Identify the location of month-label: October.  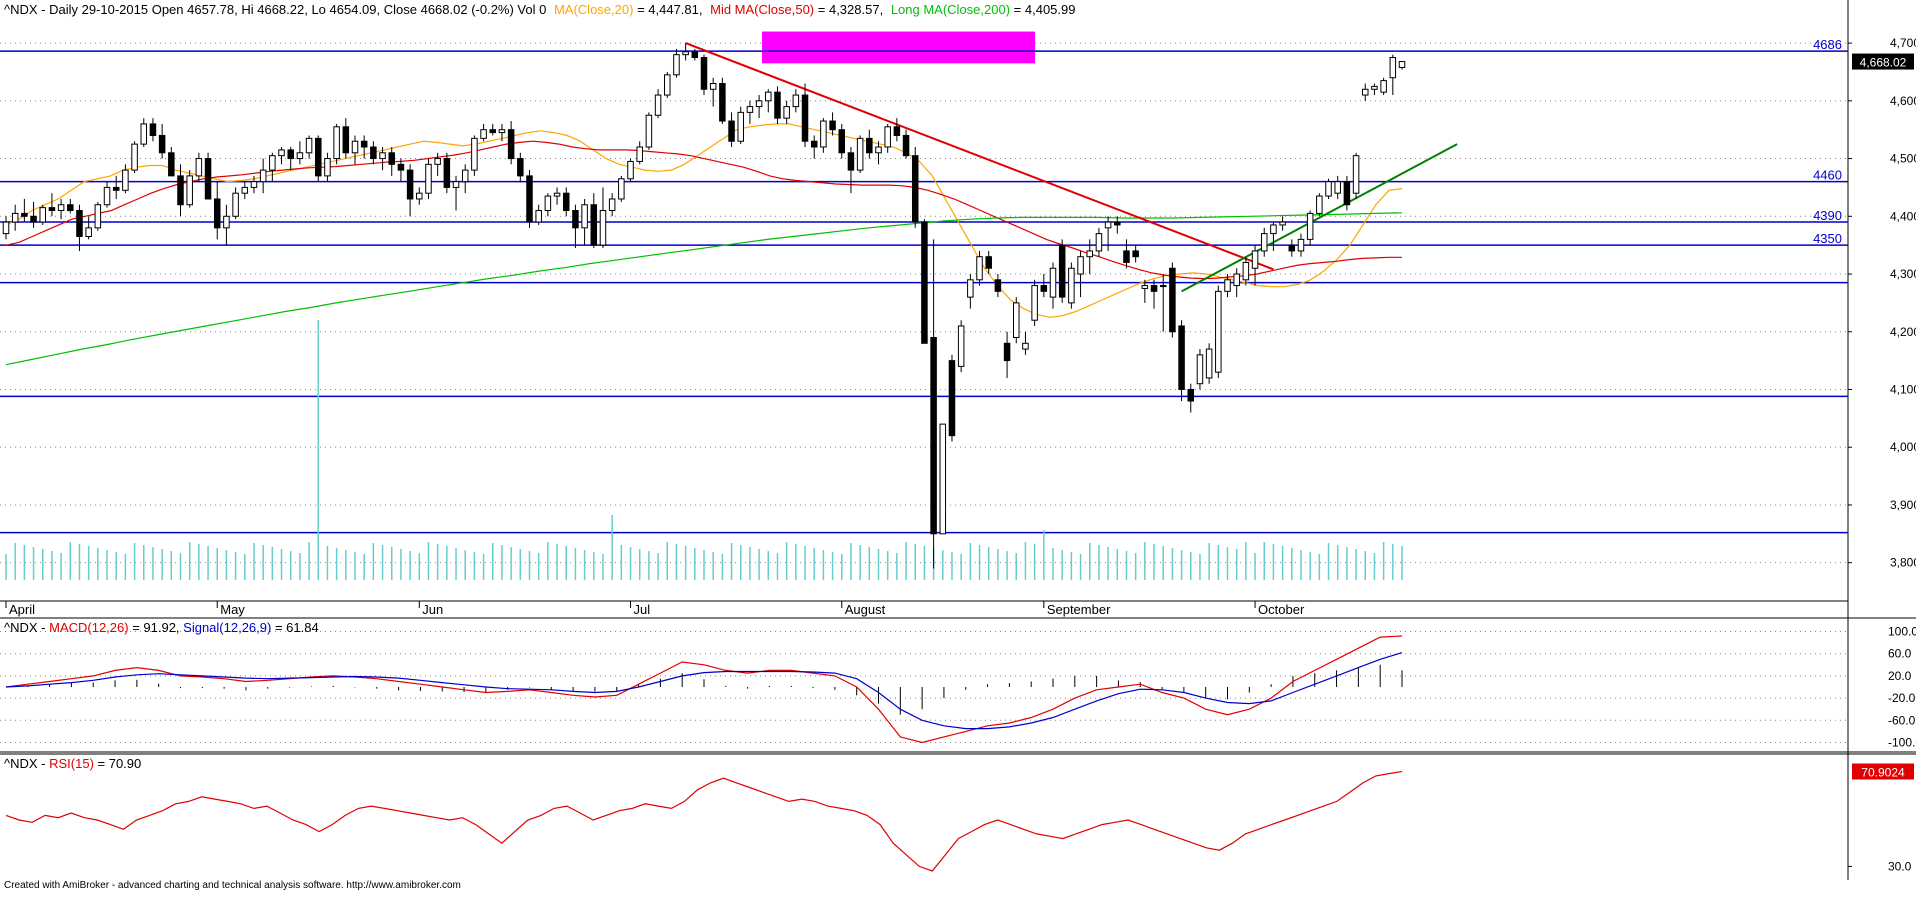
(1281, 609).